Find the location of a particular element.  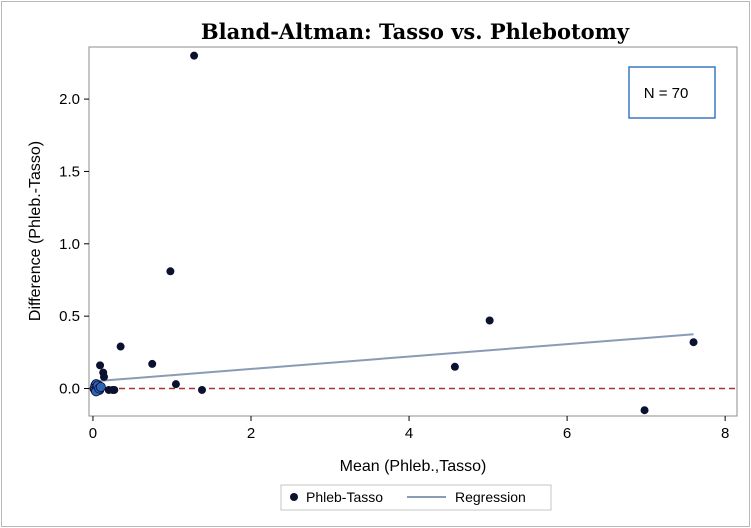

legend: Phleb-Tasso Regression is located at coordinates (416, 497).